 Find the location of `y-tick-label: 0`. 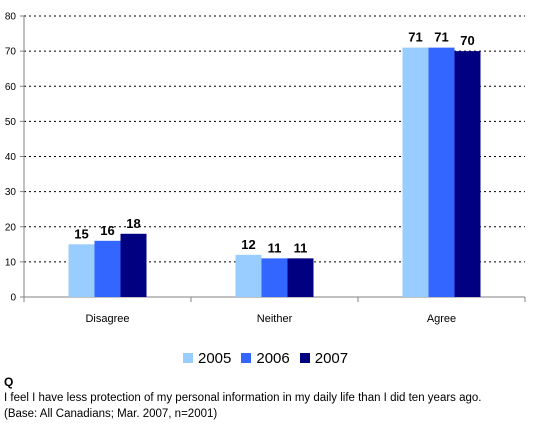

y-tick-label: 0 is located at coordinates (13, 298).